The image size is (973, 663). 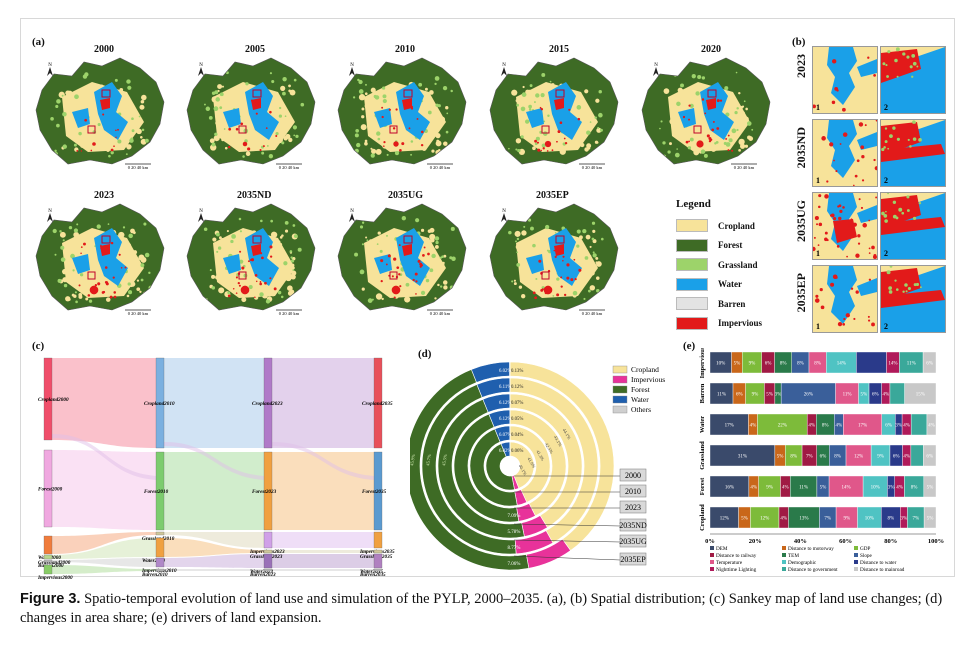 I want to click on sankey-node-label: Grassland2000, so click(x=54, y=563).